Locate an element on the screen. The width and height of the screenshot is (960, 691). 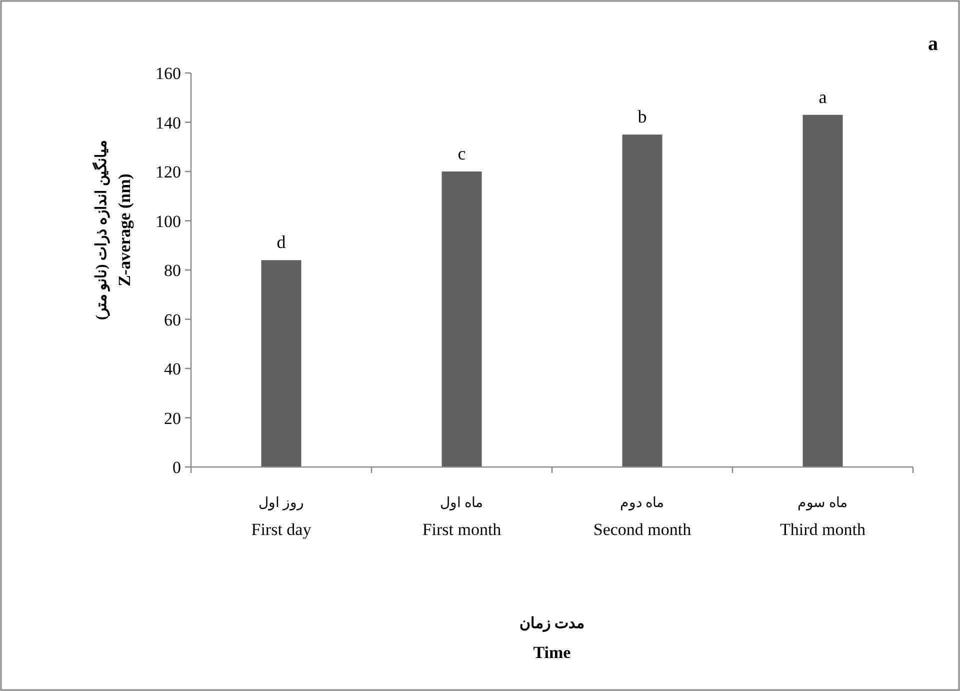
y-tick-label: 0 is located at coordinates (176, 467).